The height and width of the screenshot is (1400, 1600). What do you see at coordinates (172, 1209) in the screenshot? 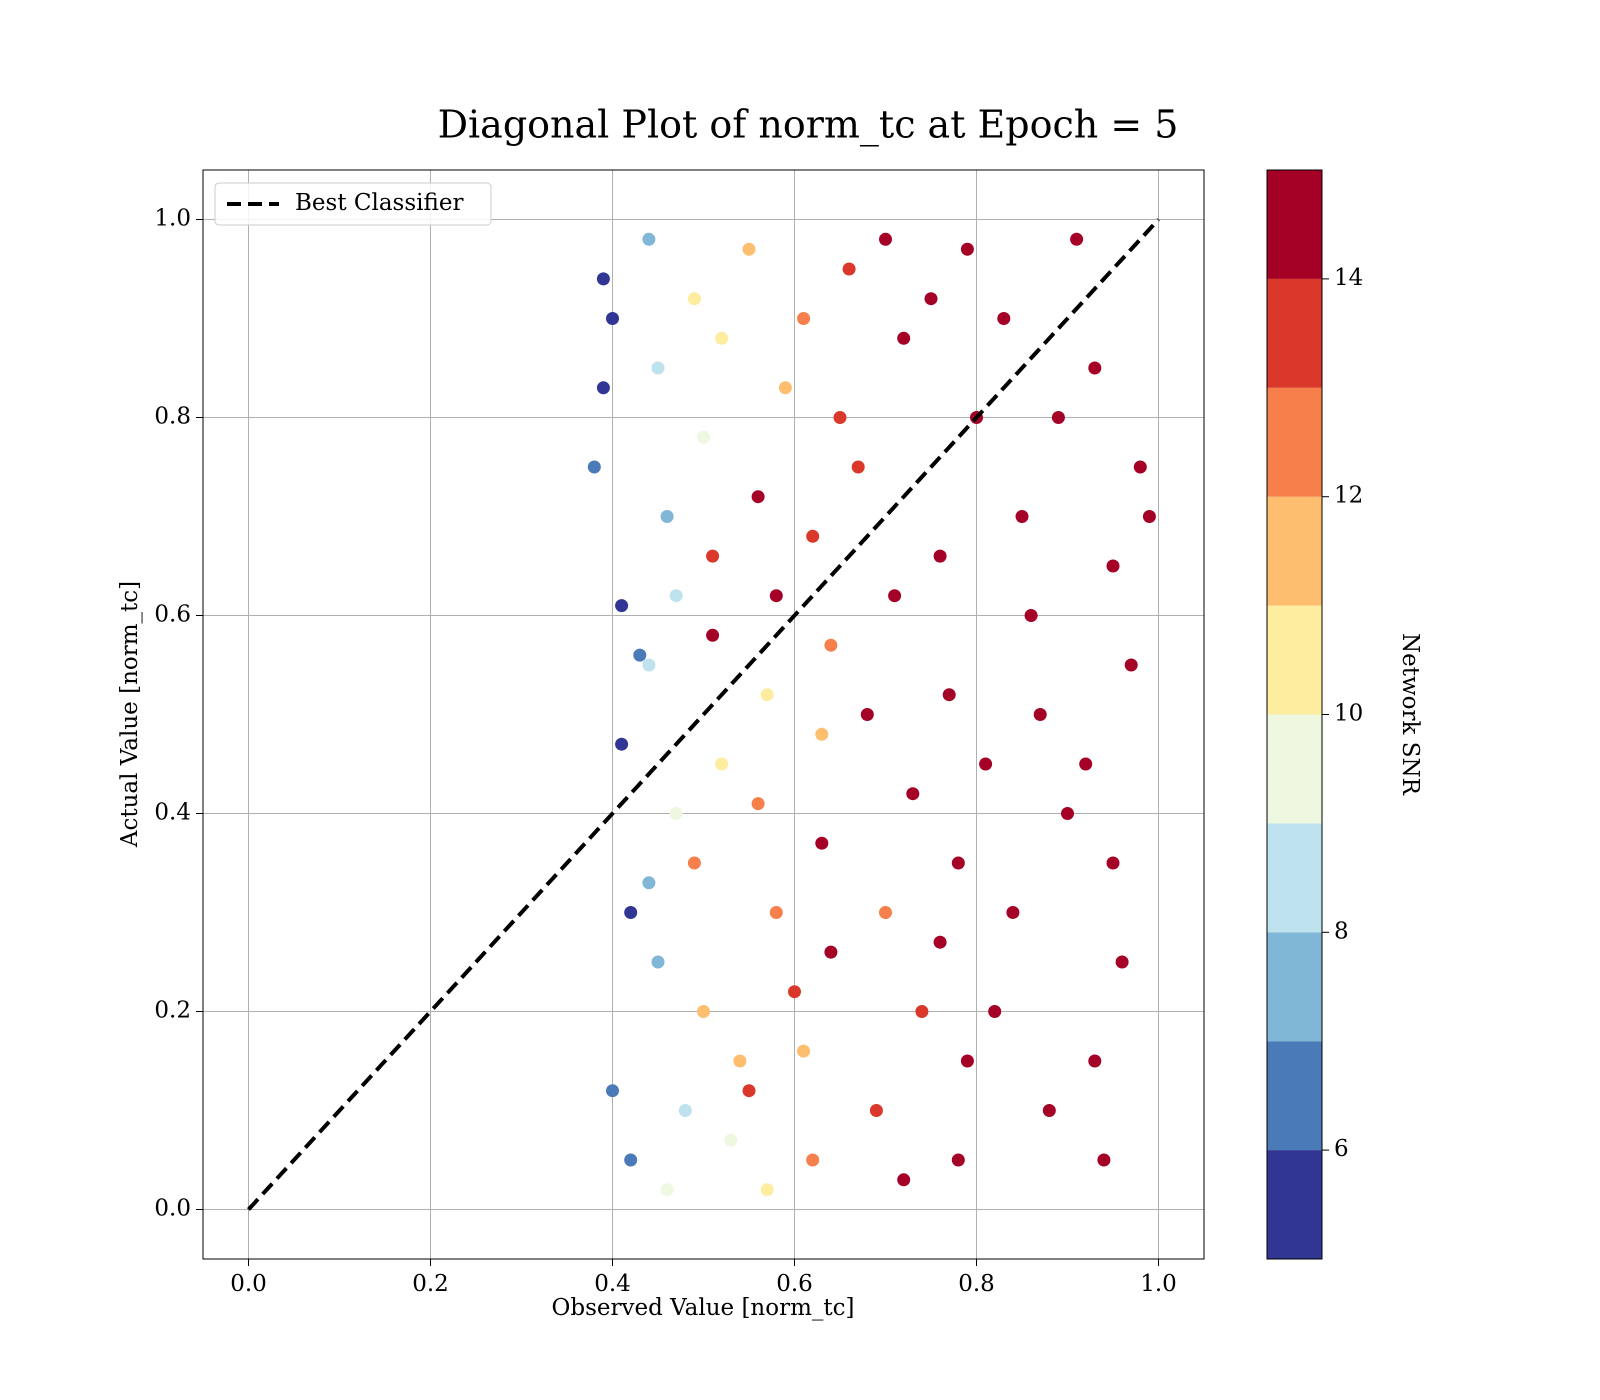
I see `y-tick-label: 0.0` at bounding box center [172, 1209].